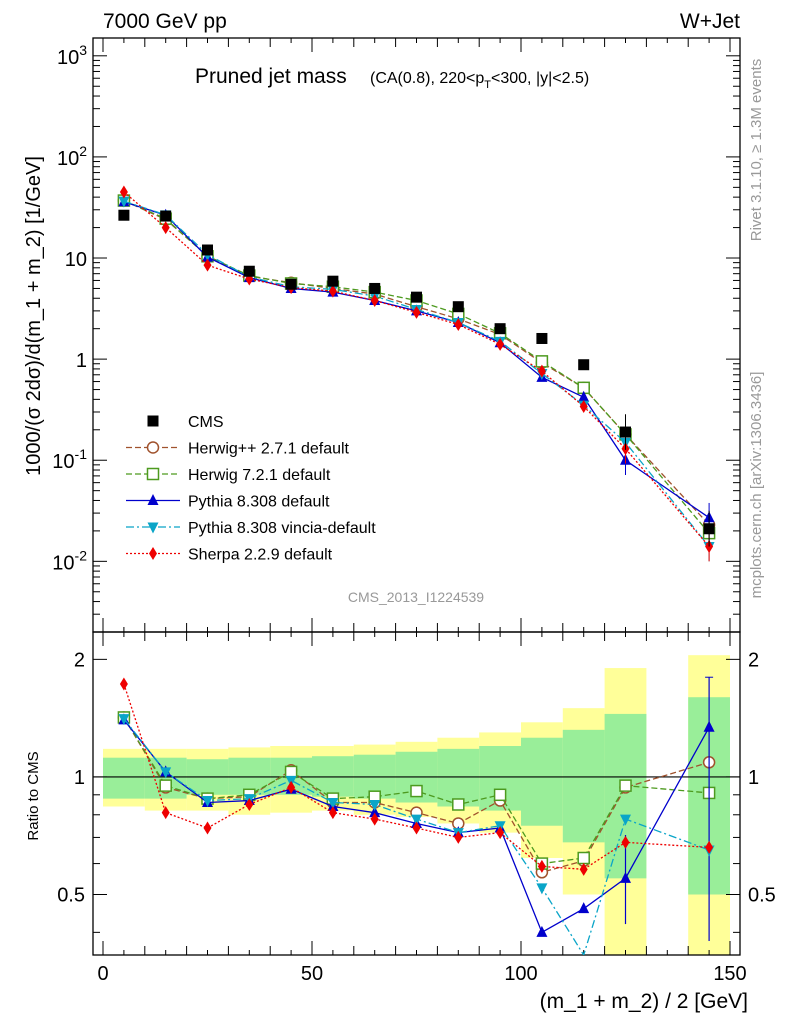 The image size is (786, 1024). What do you see at coordinates (259, 475) in the screenshot?
I see `legend-label: Herwig 7.2.1 default` at bounding box center [259, 475].